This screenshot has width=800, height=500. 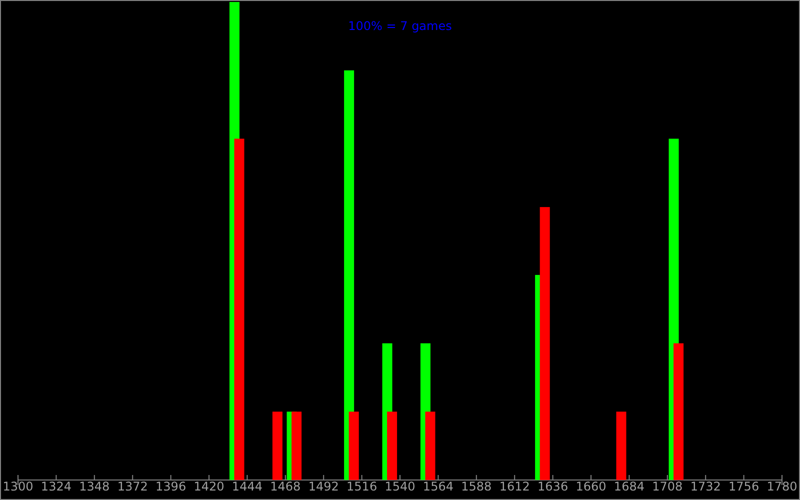 What do you see at coordinates (514, 486) in the screenshot?
I see `x-tick-label: 1612` at bounding box center [514, 486].